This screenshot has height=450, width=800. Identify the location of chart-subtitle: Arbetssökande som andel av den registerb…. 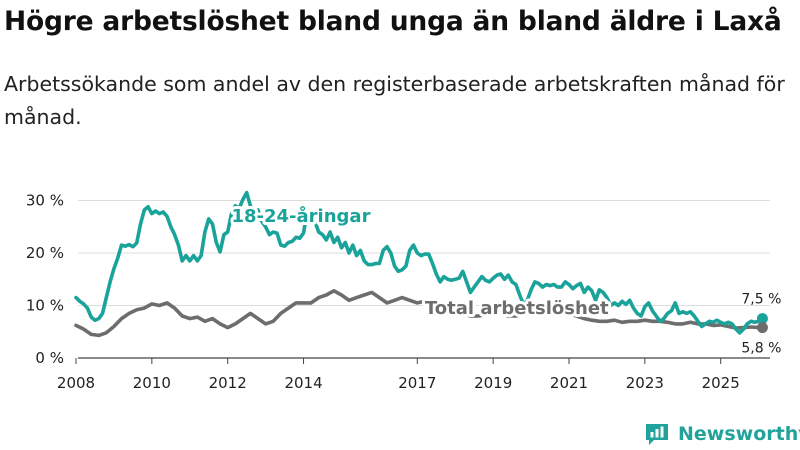
(394, 100).